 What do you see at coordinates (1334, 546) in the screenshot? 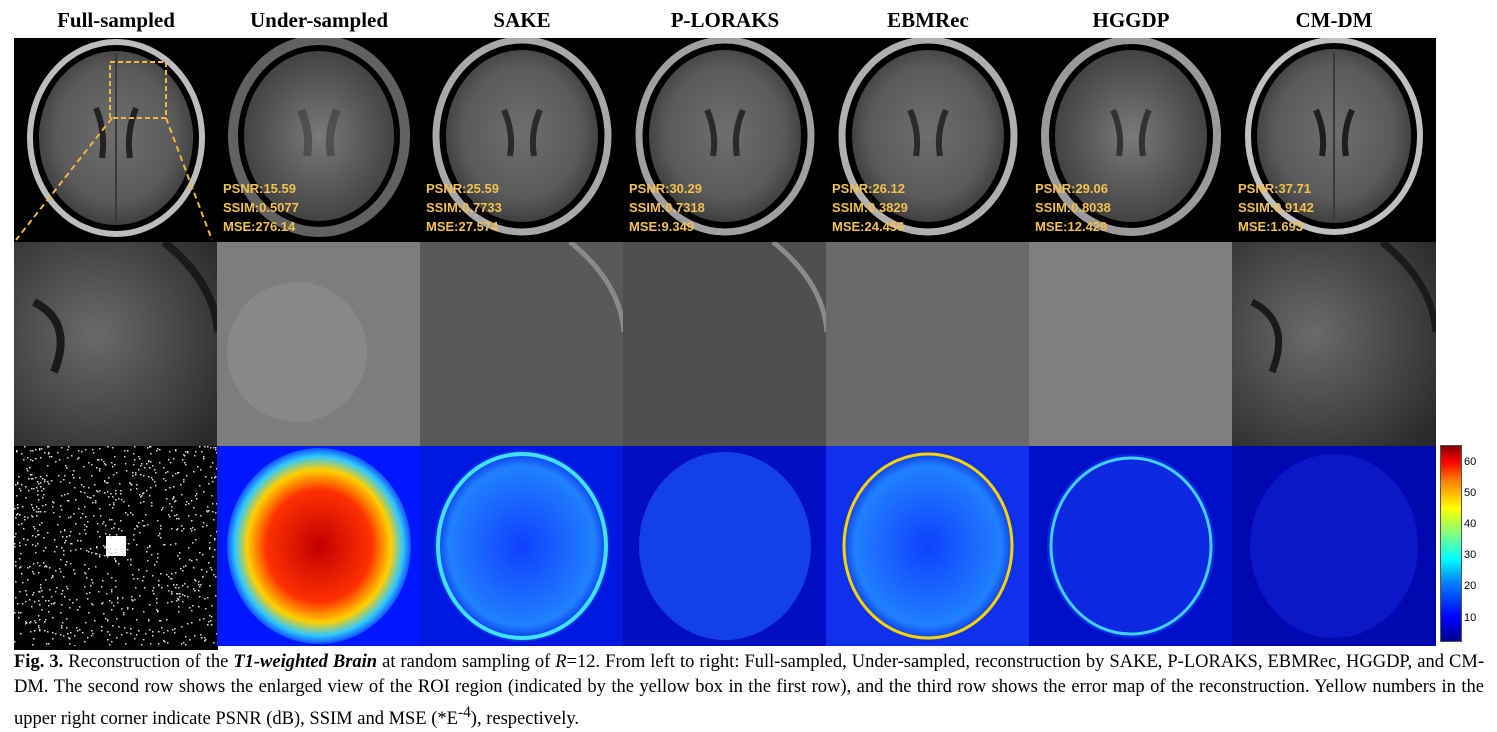
I see `error-map-cm-dm` at bounding box center [1334, 546].